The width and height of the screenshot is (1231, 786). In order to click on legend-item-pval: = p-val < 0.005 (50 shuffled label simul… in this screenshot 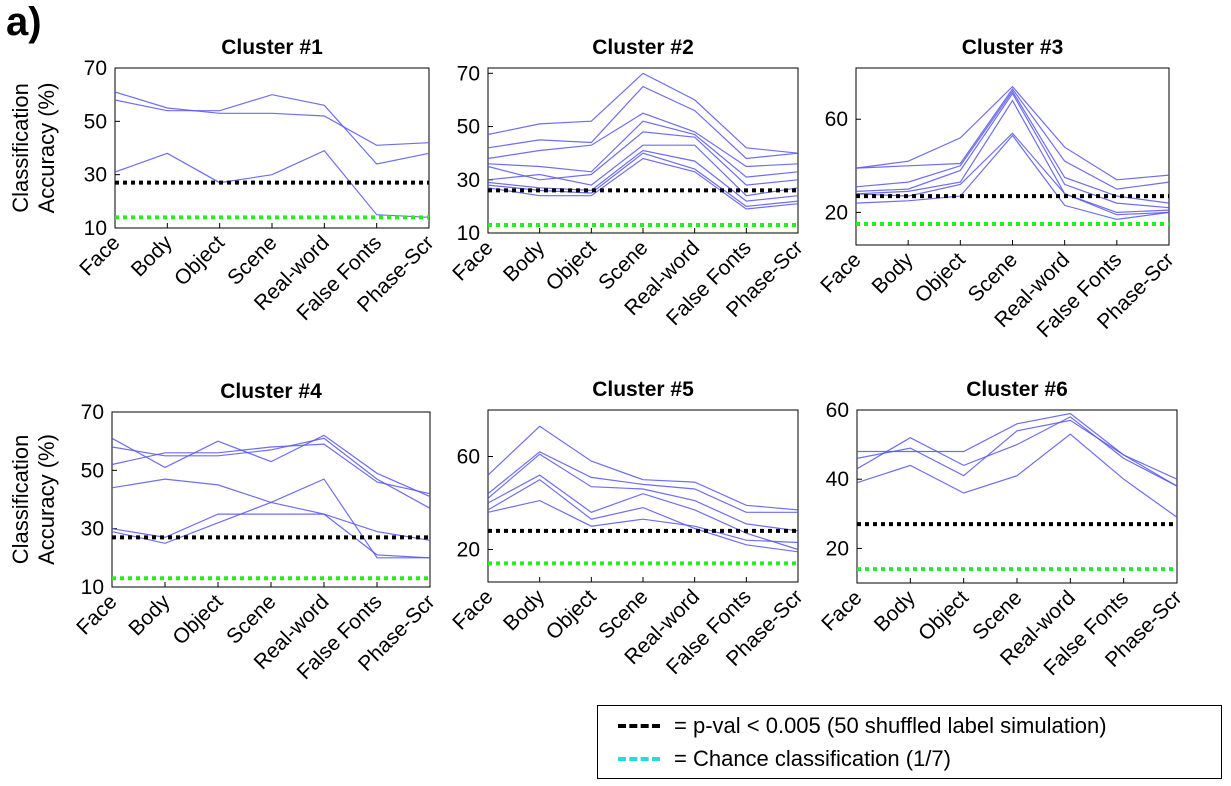, I will do `click(862, 726)`.